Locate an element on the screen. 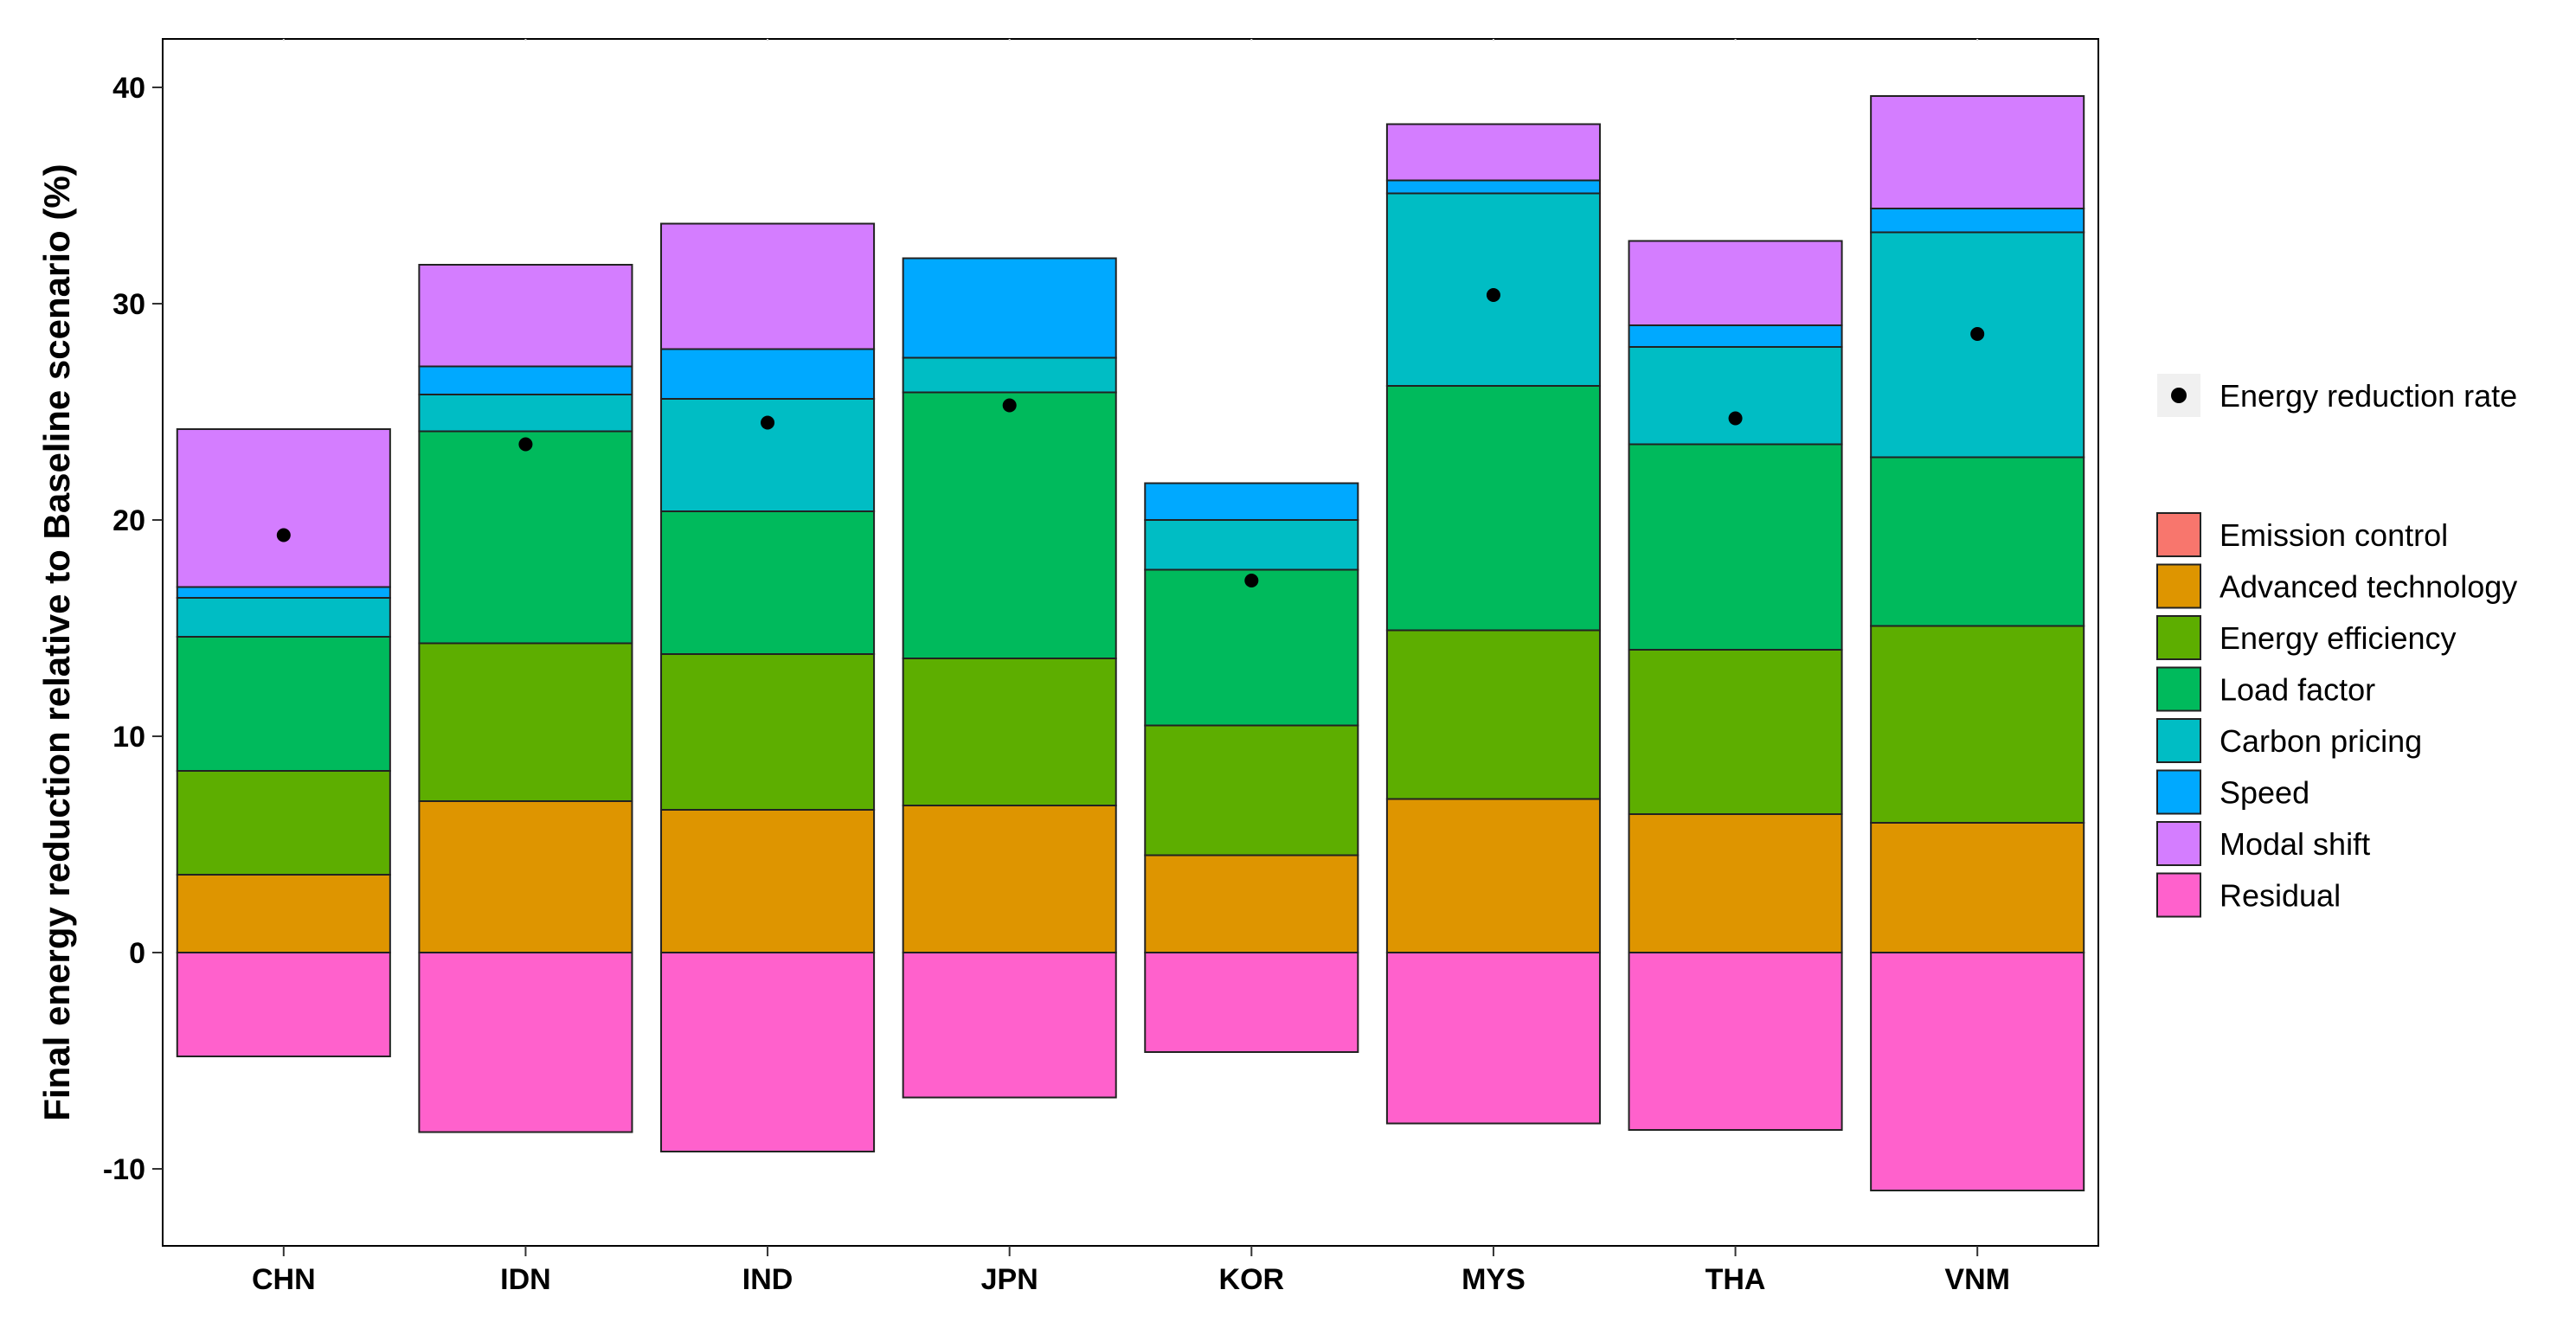  energy-reduction-point-ind is located at coordinates (768, 422).